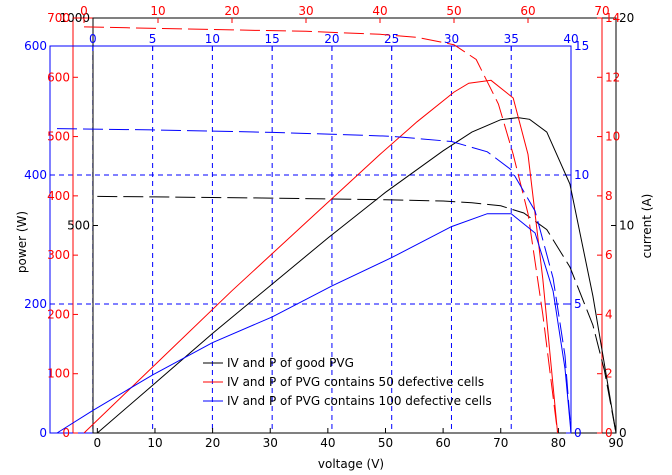 The width and height of the screenshot is (672, 475). Describe the element at coordinates (43, 433) in the screenshot. I see `tick-label-b_left: 0` at that location.